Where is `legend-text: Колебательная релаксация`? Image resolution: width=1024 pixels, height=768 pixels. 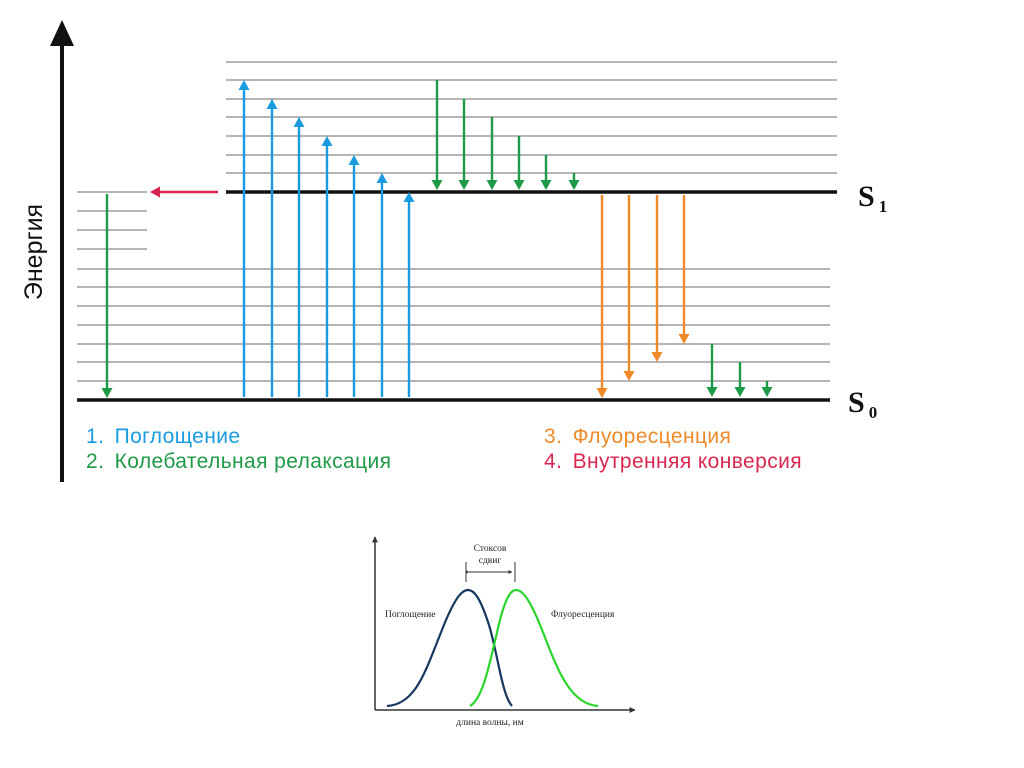 legend-text: Колебательная релаксация is located at coordinates (253, 461).